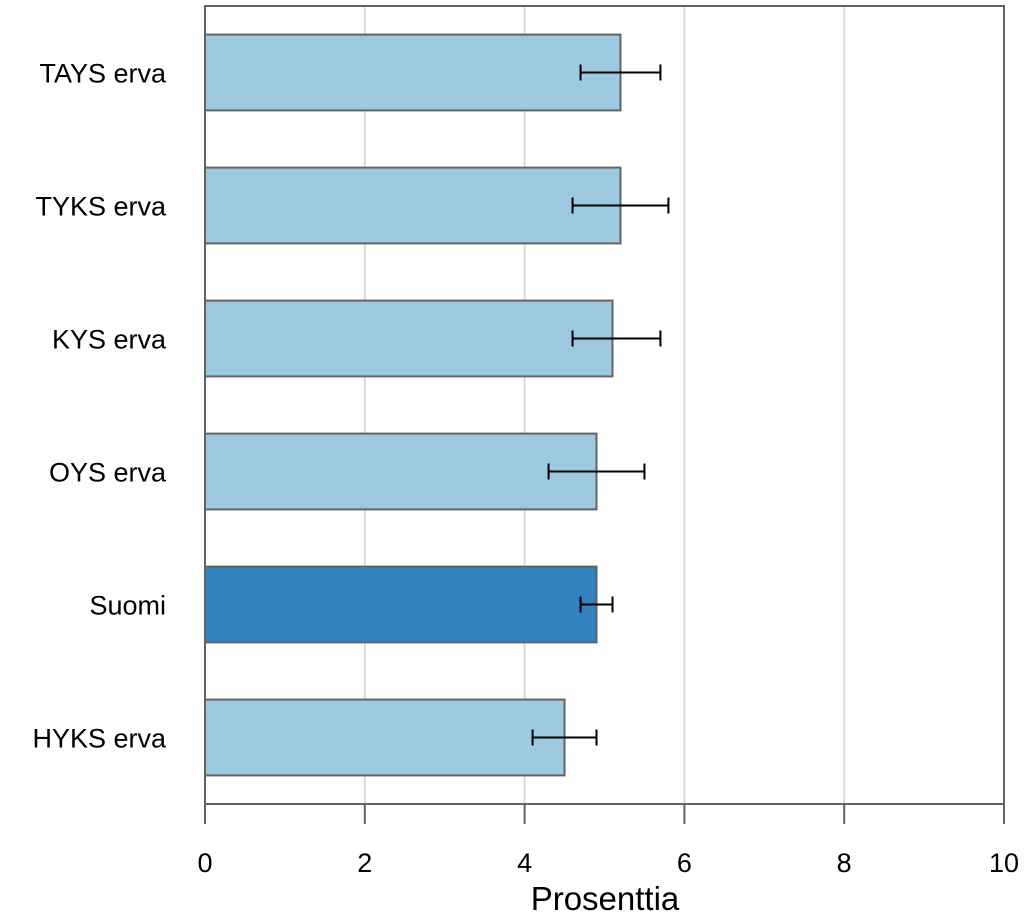  What do you see at coordinates (600, 405) in the screenshot?
I see `error-bars` at bounding box center [600, 405].